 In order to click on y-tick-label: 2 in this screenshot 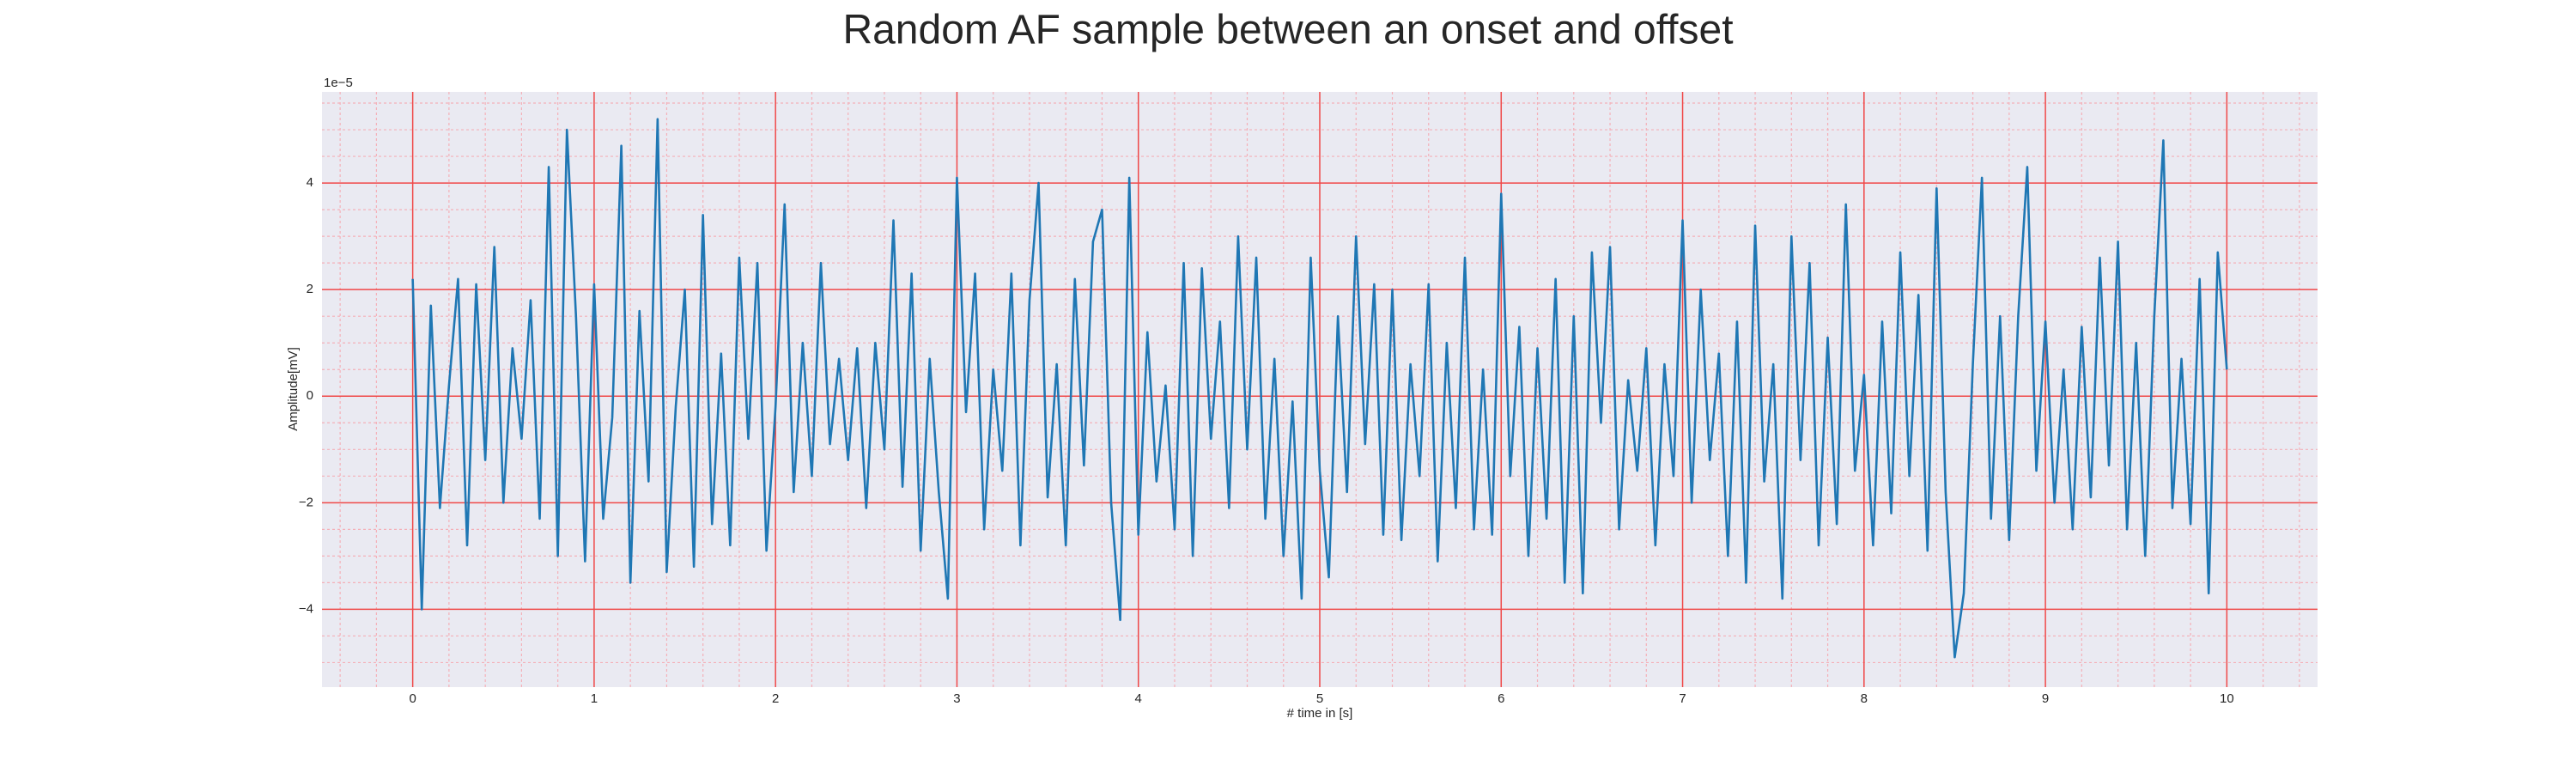, I will do `click(310, 289)`.